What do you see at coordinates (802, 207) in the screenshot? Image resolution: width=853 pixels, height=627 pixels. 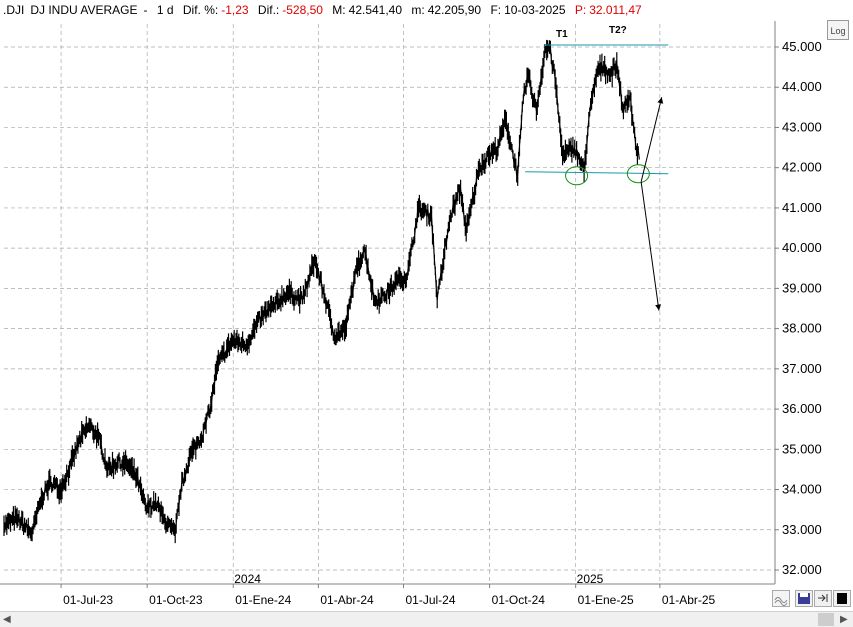 I see `y-tick-label: 41.000` at bounding box center [802, 207].